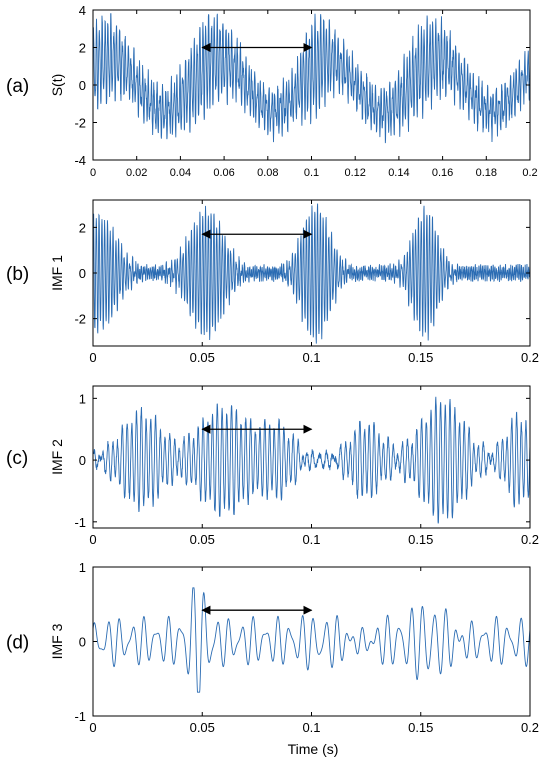 The image size is (550, 768). What do you see at coordinates (311, 539) in the screenshot?
I see `x-tick-label-2-2: 0.1` at bounding box center [311, 539].